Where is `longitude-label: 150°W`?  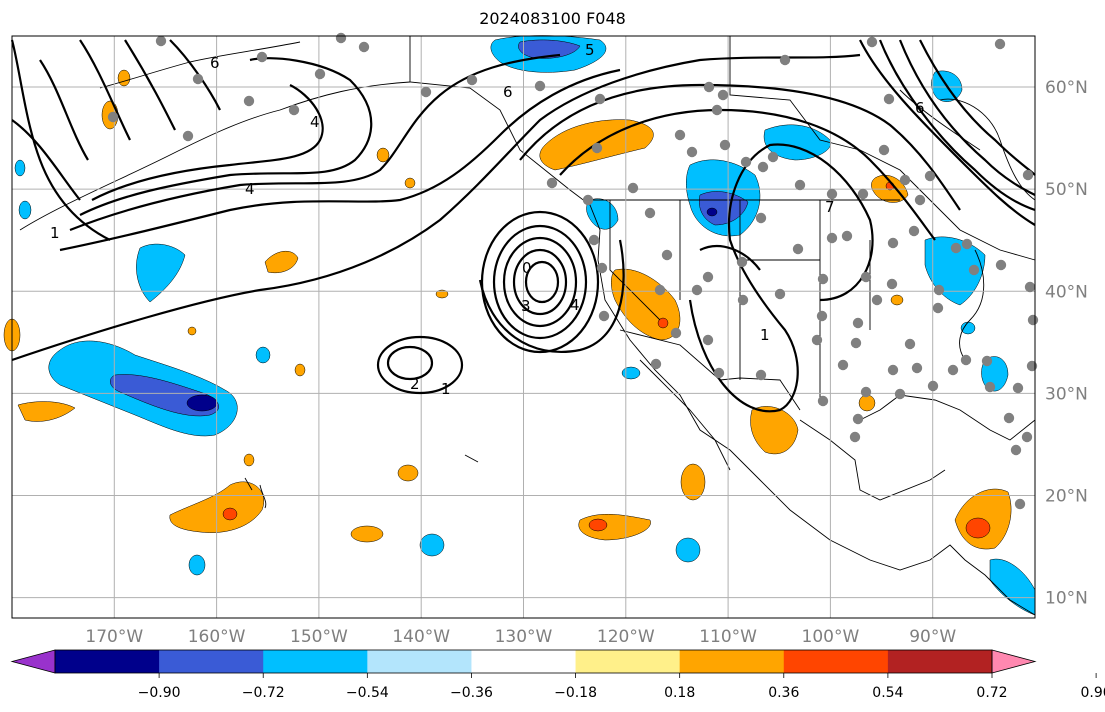
longitude-label: 150°W is located at coordinates (319, 637).